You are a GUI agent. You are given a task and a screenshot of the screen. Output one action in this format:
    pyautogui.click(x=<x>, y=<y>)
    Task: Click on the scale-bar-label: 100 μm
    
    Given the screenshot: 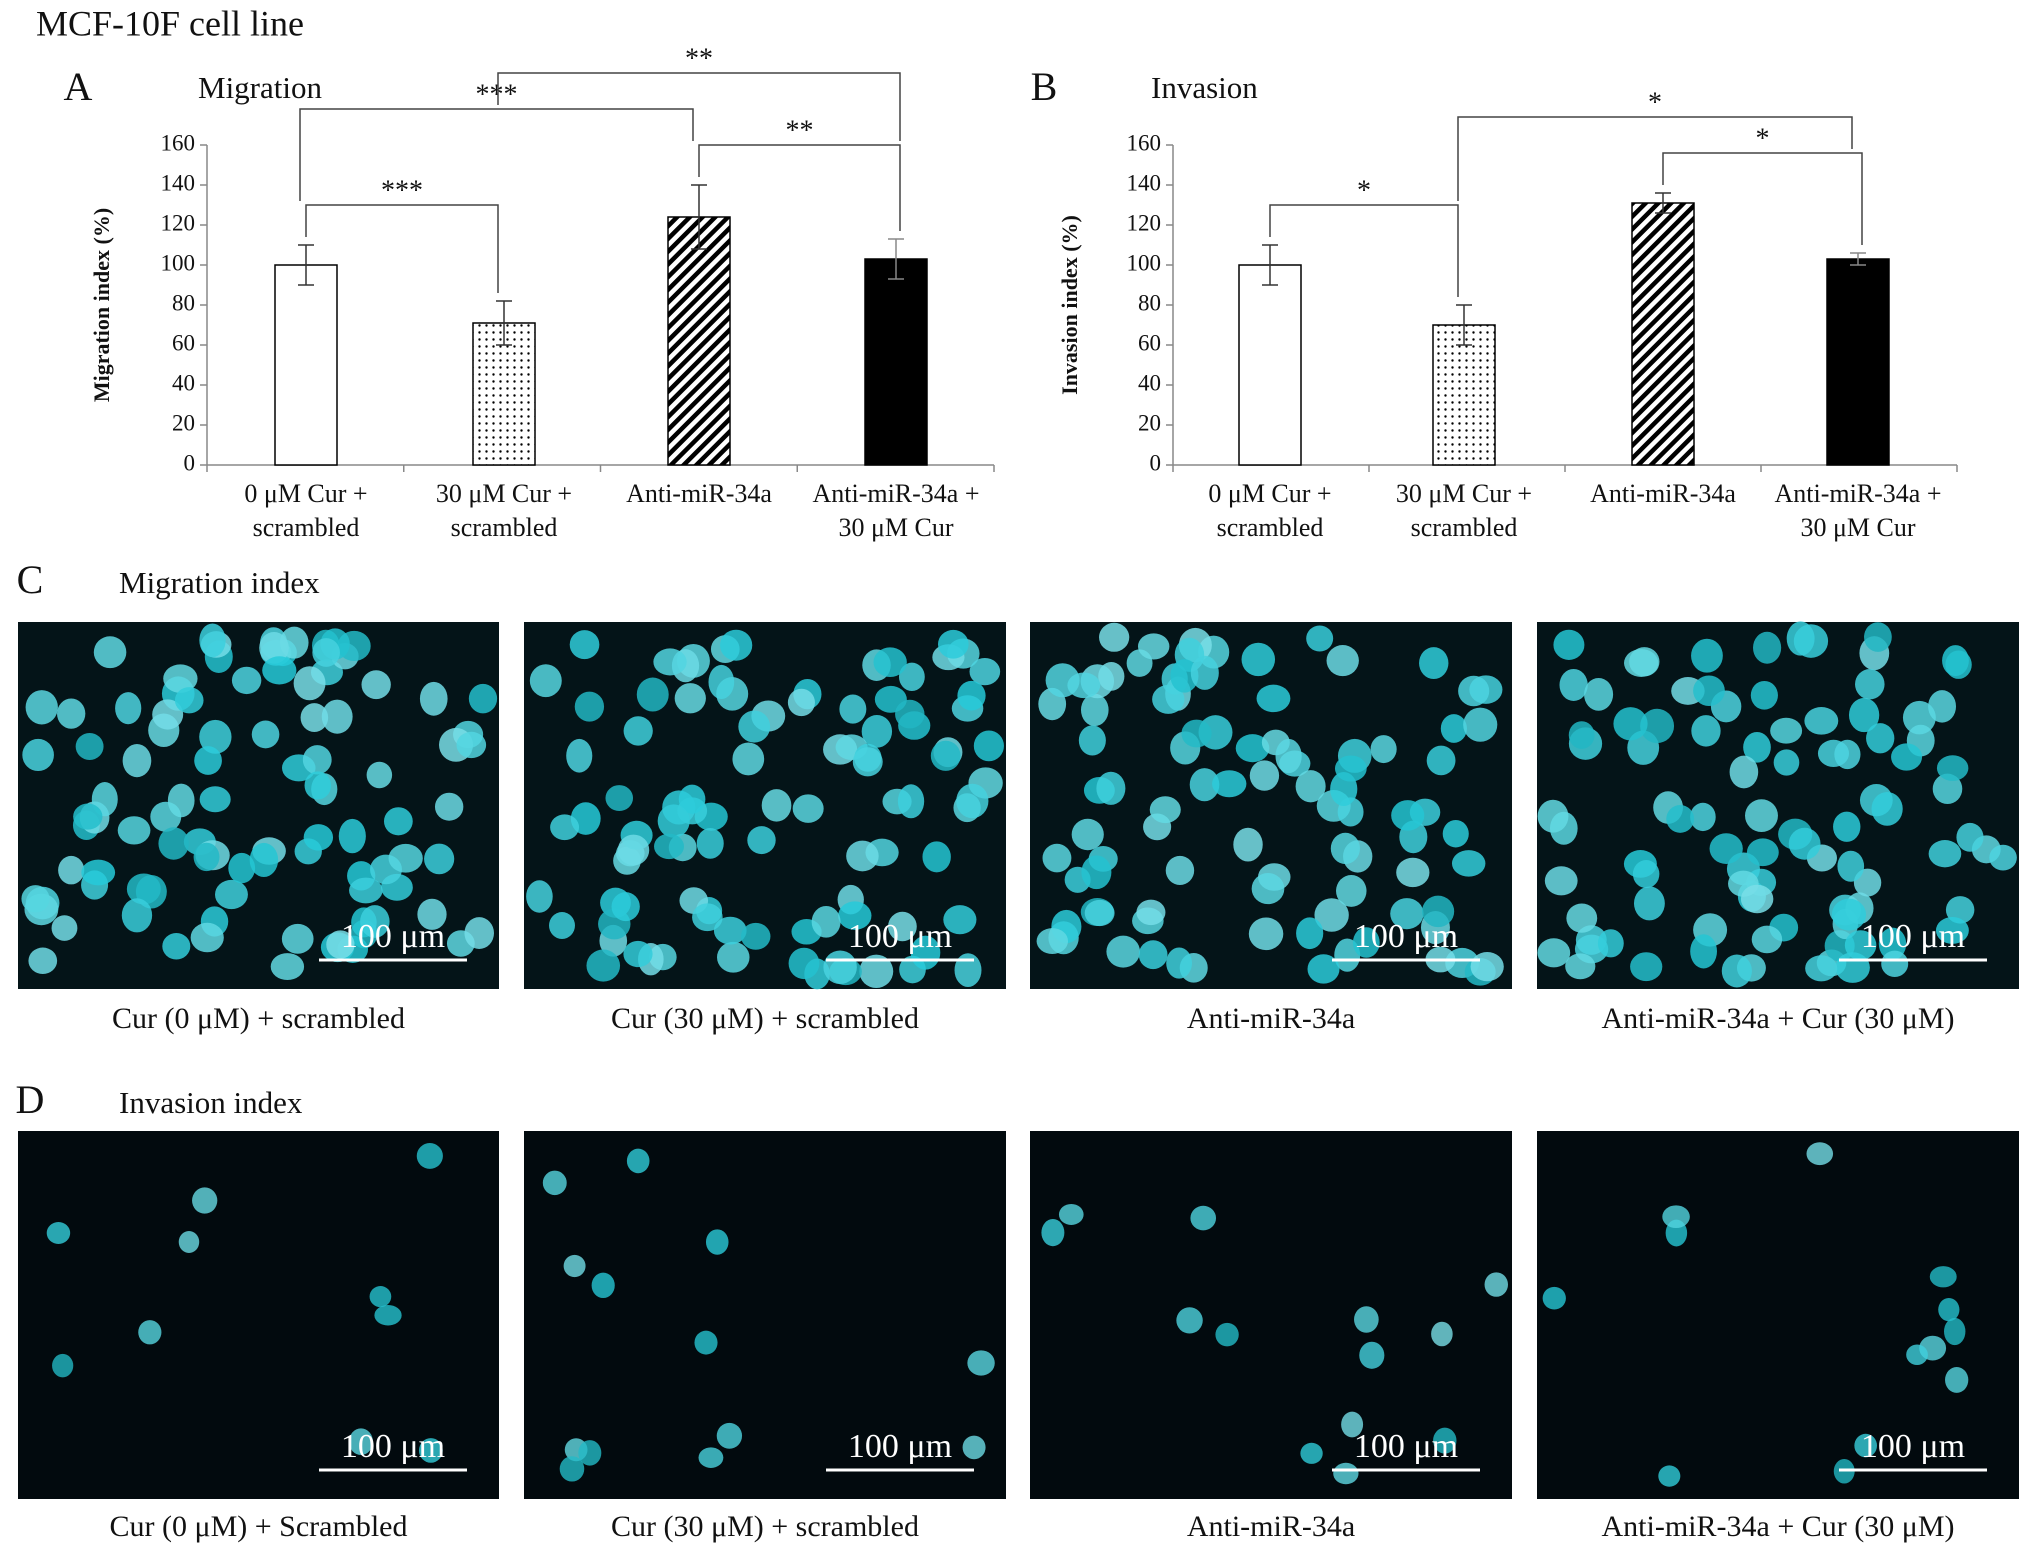 What is the action you would take?
    pyautogui.click(x=393, y=936)
    